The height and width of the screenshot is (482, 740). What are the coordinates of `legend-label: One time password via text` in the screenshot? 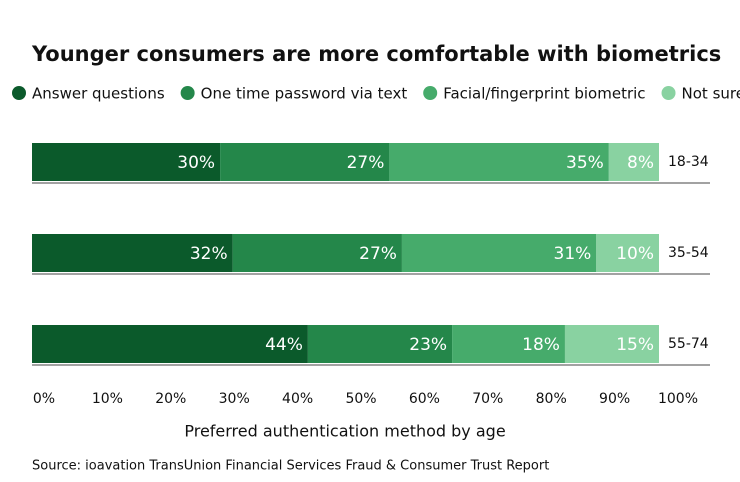 It's located at (304, 94).